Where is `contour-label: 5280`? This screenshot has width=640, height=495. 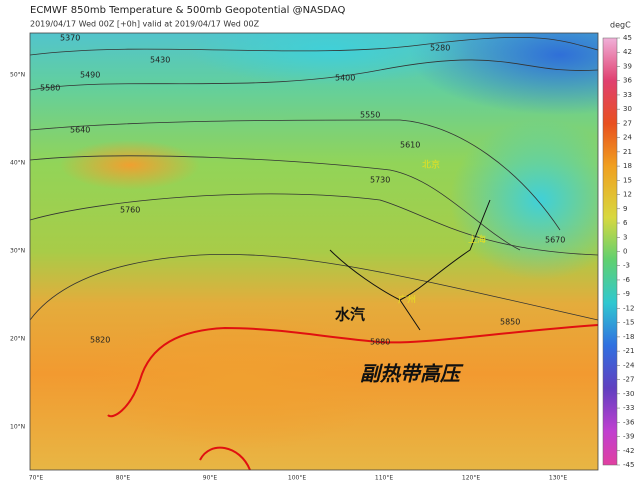
contour-label: 5280 is located at coordinates (440, 48).